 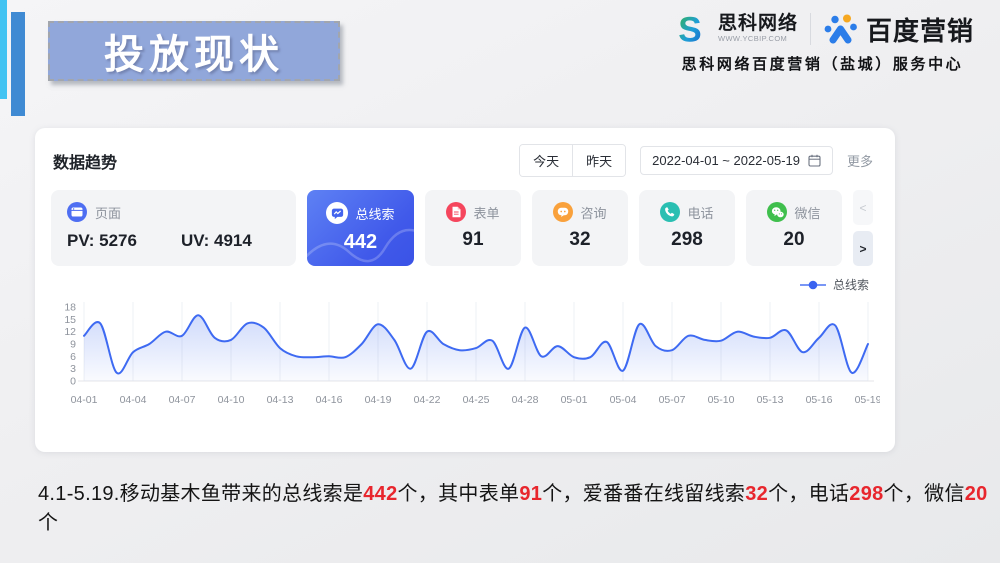 I want to click on svg-text: 05-04, so click(x=623, y=400).